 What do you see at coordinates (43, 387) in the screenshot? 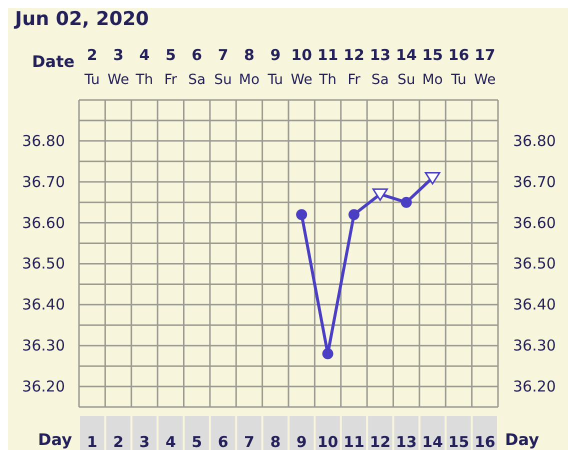
I see `y-tick-label: 36.20` at bounding box center [43, 387].